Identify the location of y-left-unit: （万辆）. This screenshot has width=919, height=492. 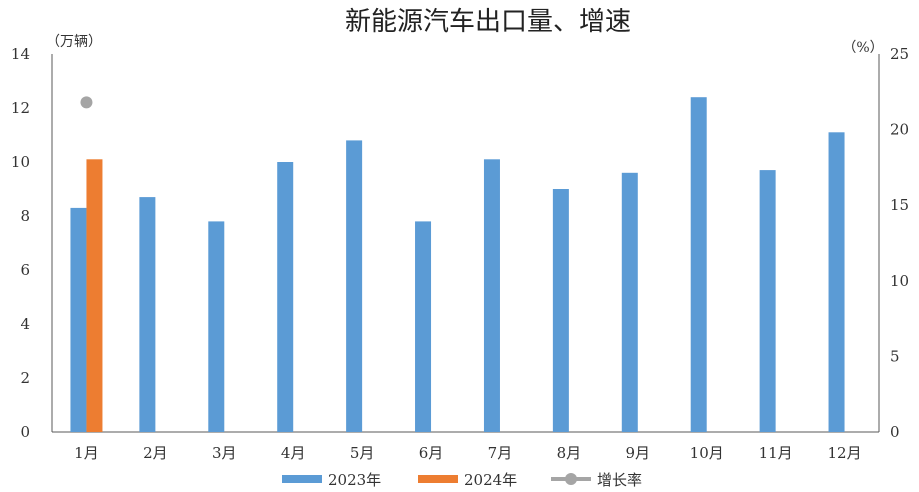
(74, 42).